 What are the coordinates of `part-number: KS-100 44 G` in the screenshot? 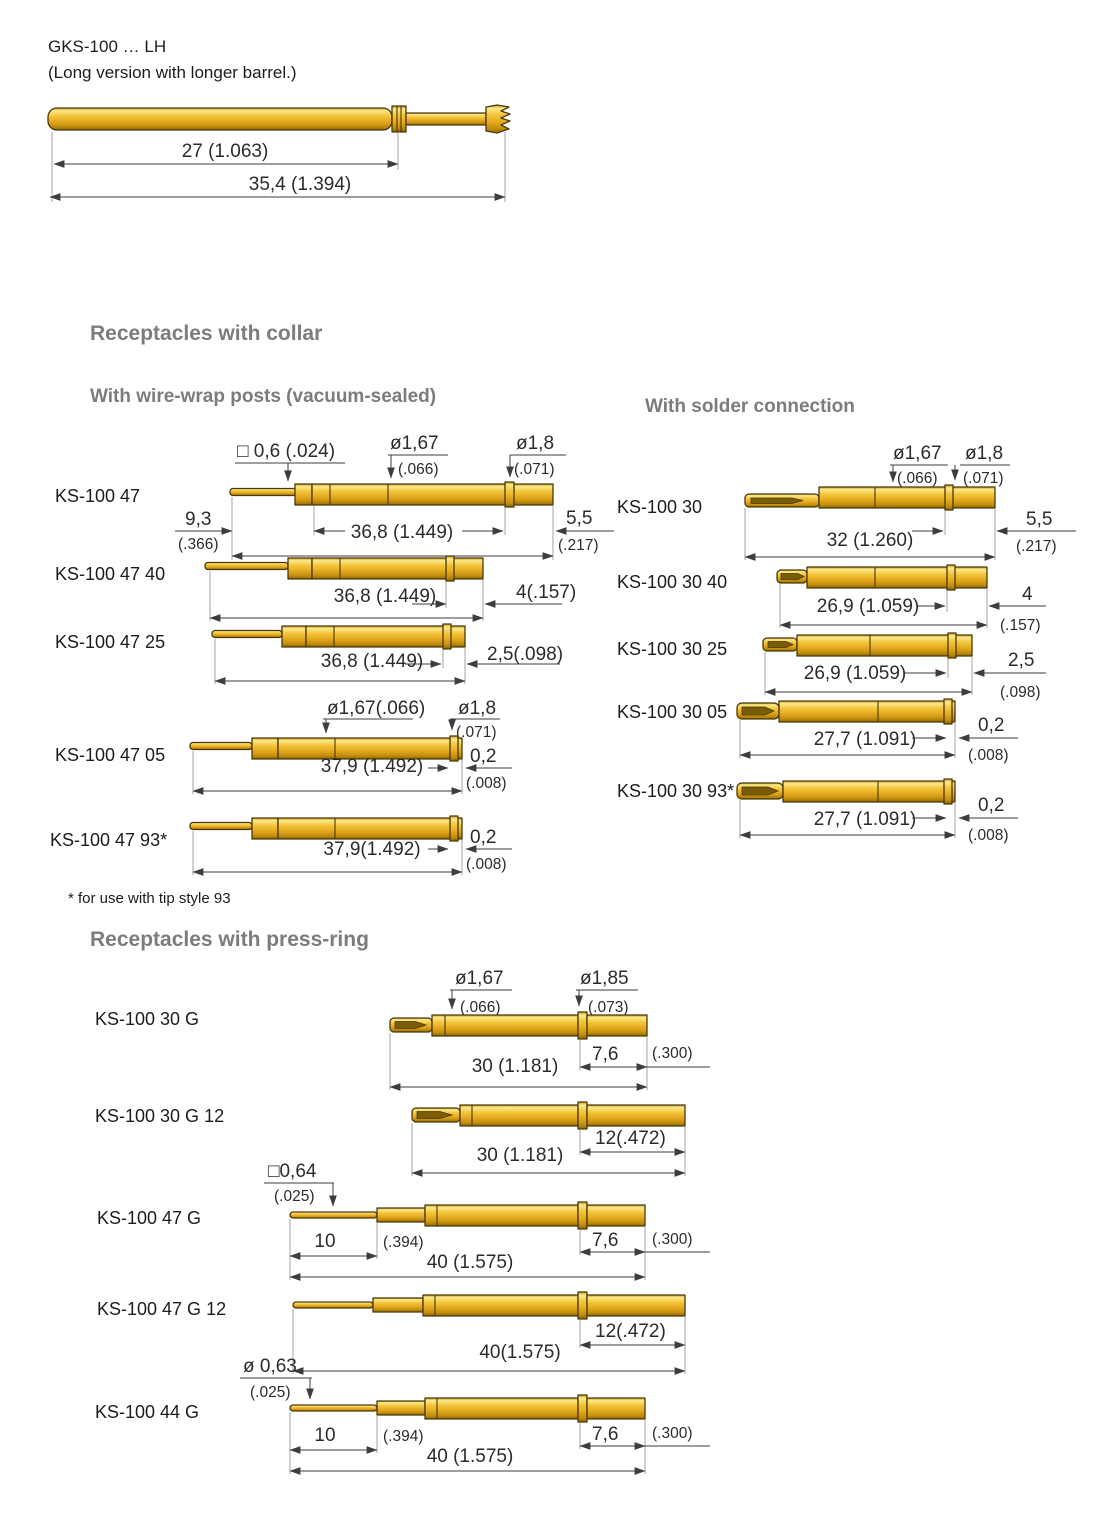 It's located at (147, 1412).